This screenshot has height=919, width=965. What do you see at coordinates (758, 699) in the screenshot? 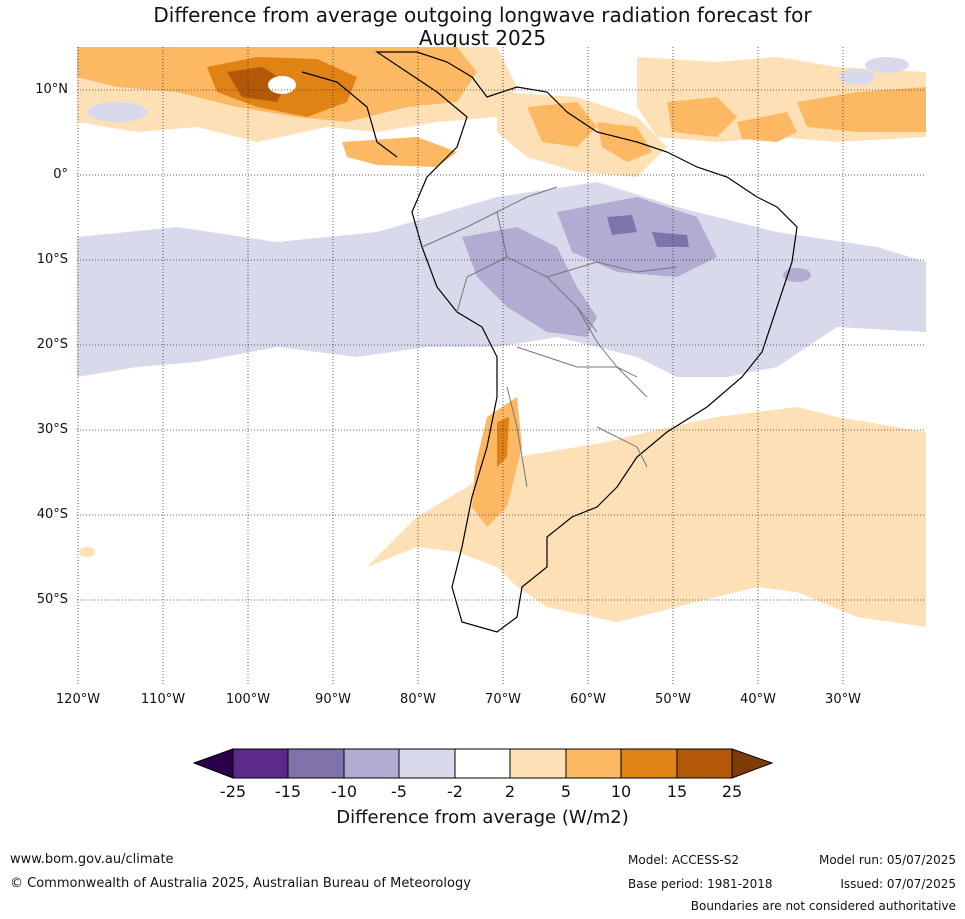
I see `lon-label-40w: 40°W` at bounding box center [758, 699].